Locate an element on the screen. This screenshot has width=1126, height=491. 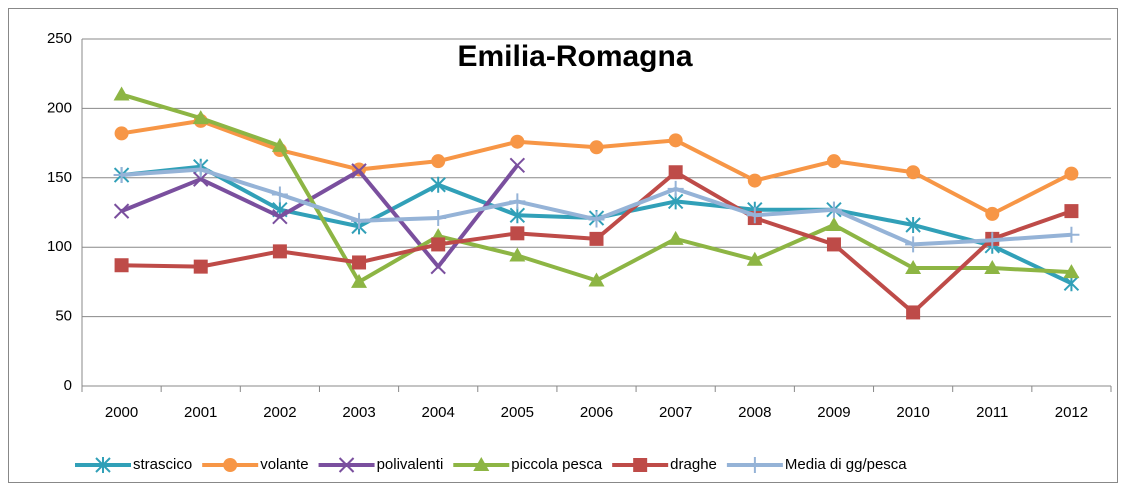
y-tick-label: 200 is located at coordinates (59, 107).